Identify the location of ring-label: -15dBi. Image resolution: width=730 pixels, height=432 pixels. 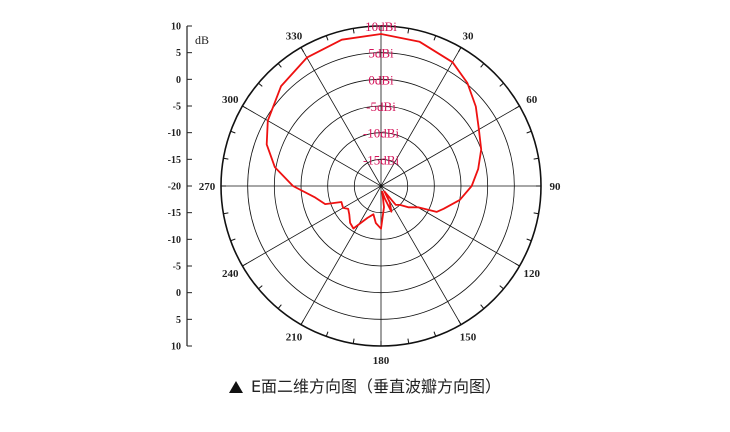
(381, 159).